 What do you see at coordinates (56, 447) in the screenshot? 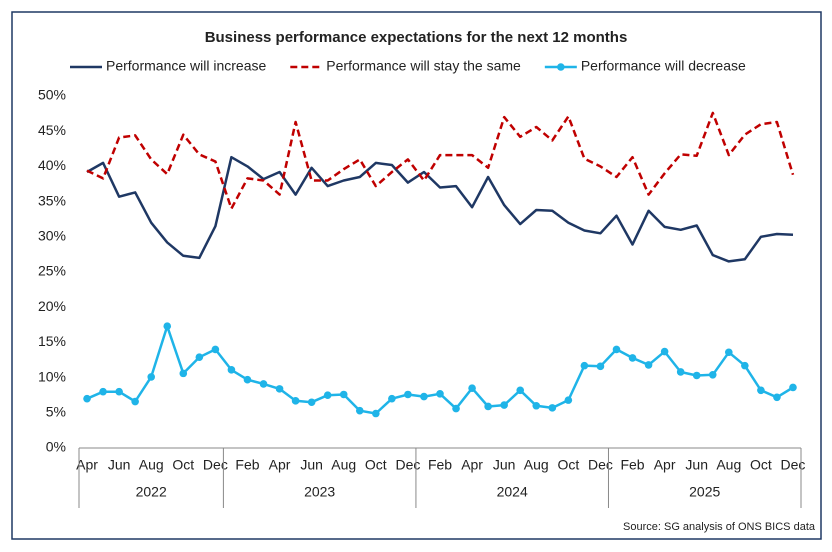
I see `y-tick-label: 0%` at bounding box center [56, 447].